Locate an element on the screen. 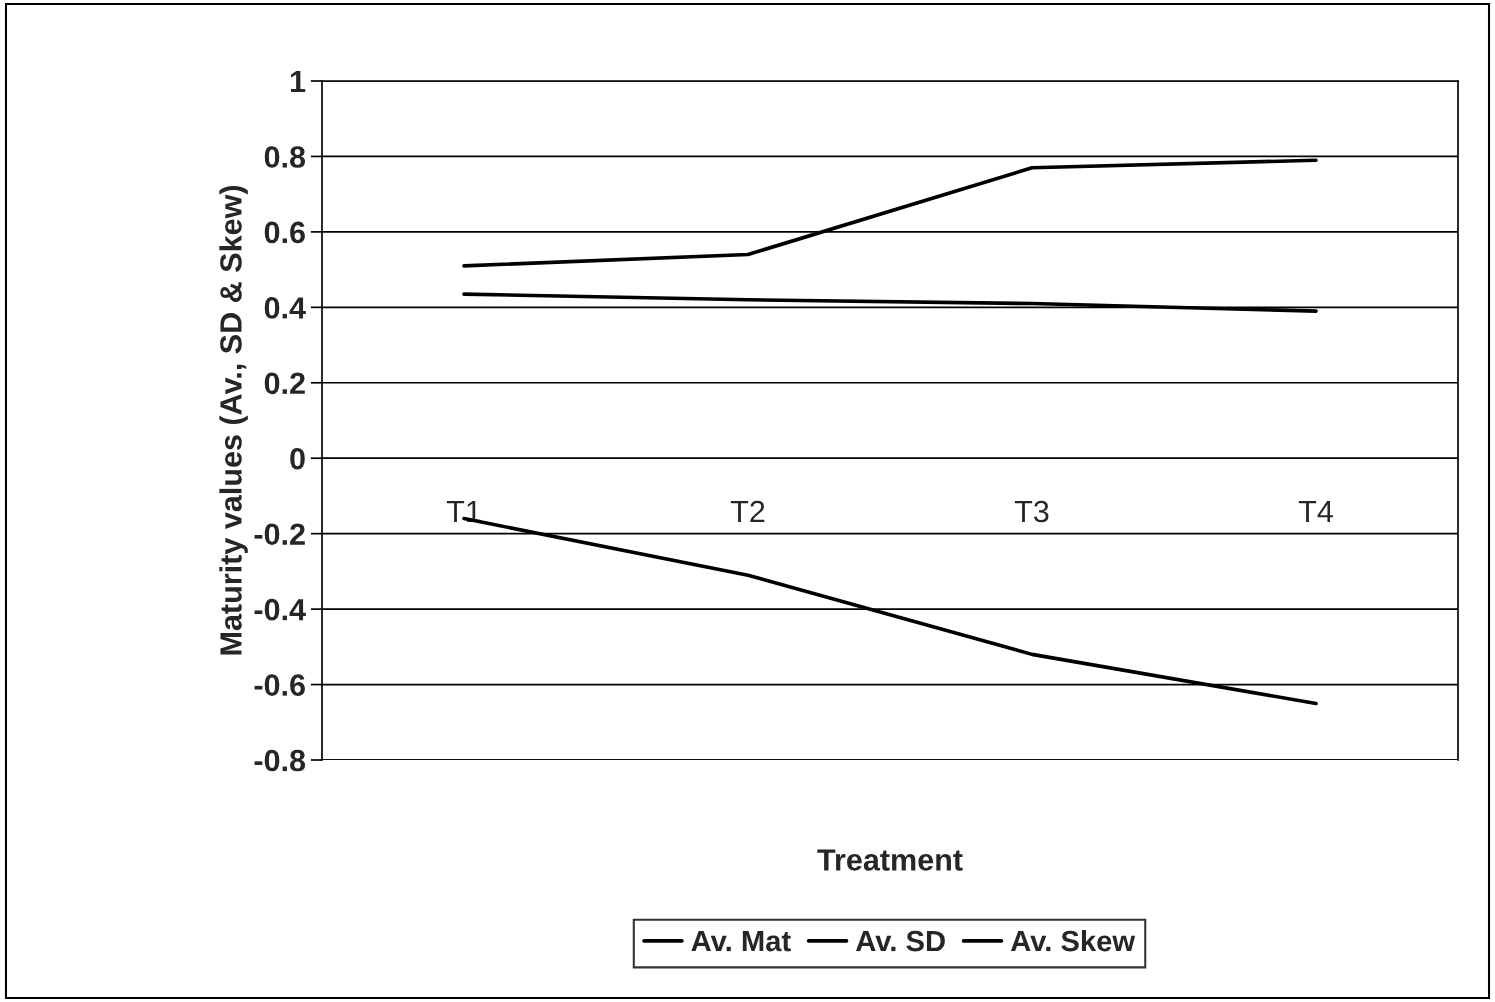 Image resolution: width=1495 pixels, height=1002 pixels. y-tick-label: 0.8 is located at coordinates (285, 157).